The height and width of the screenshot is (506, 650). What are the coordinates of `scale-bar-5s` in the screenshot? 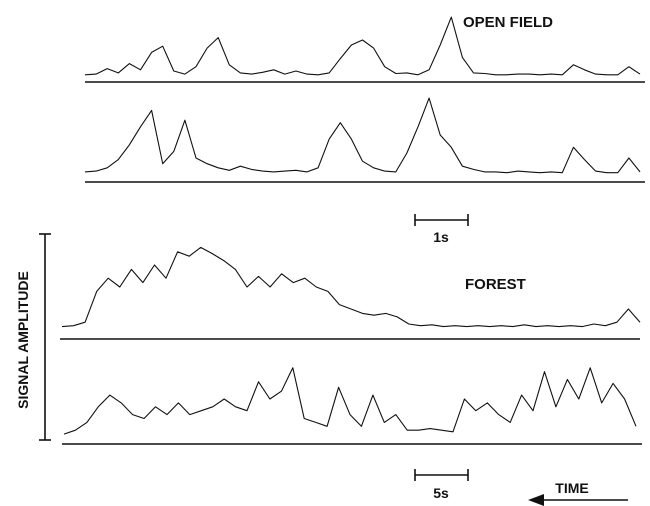 It's located at (441, 475).